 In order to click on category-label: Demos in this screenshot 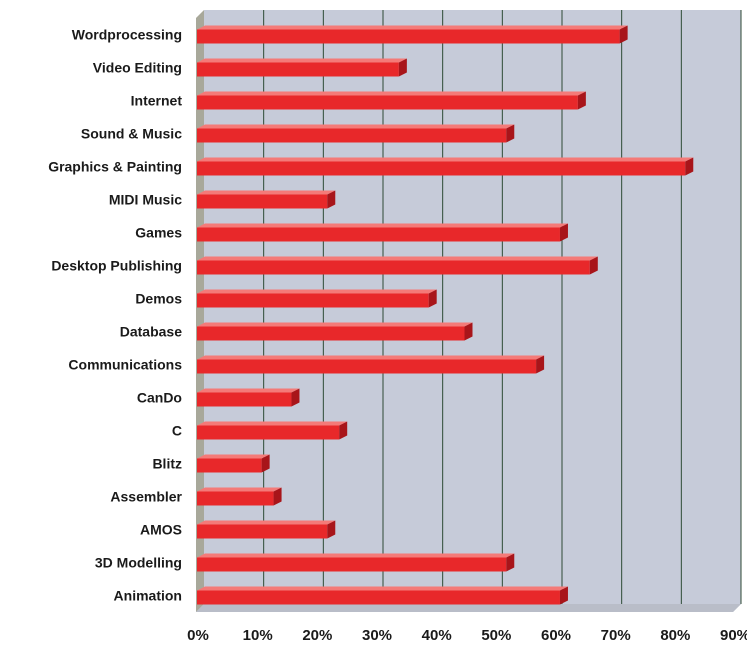, I will do `click(158, 299)`.